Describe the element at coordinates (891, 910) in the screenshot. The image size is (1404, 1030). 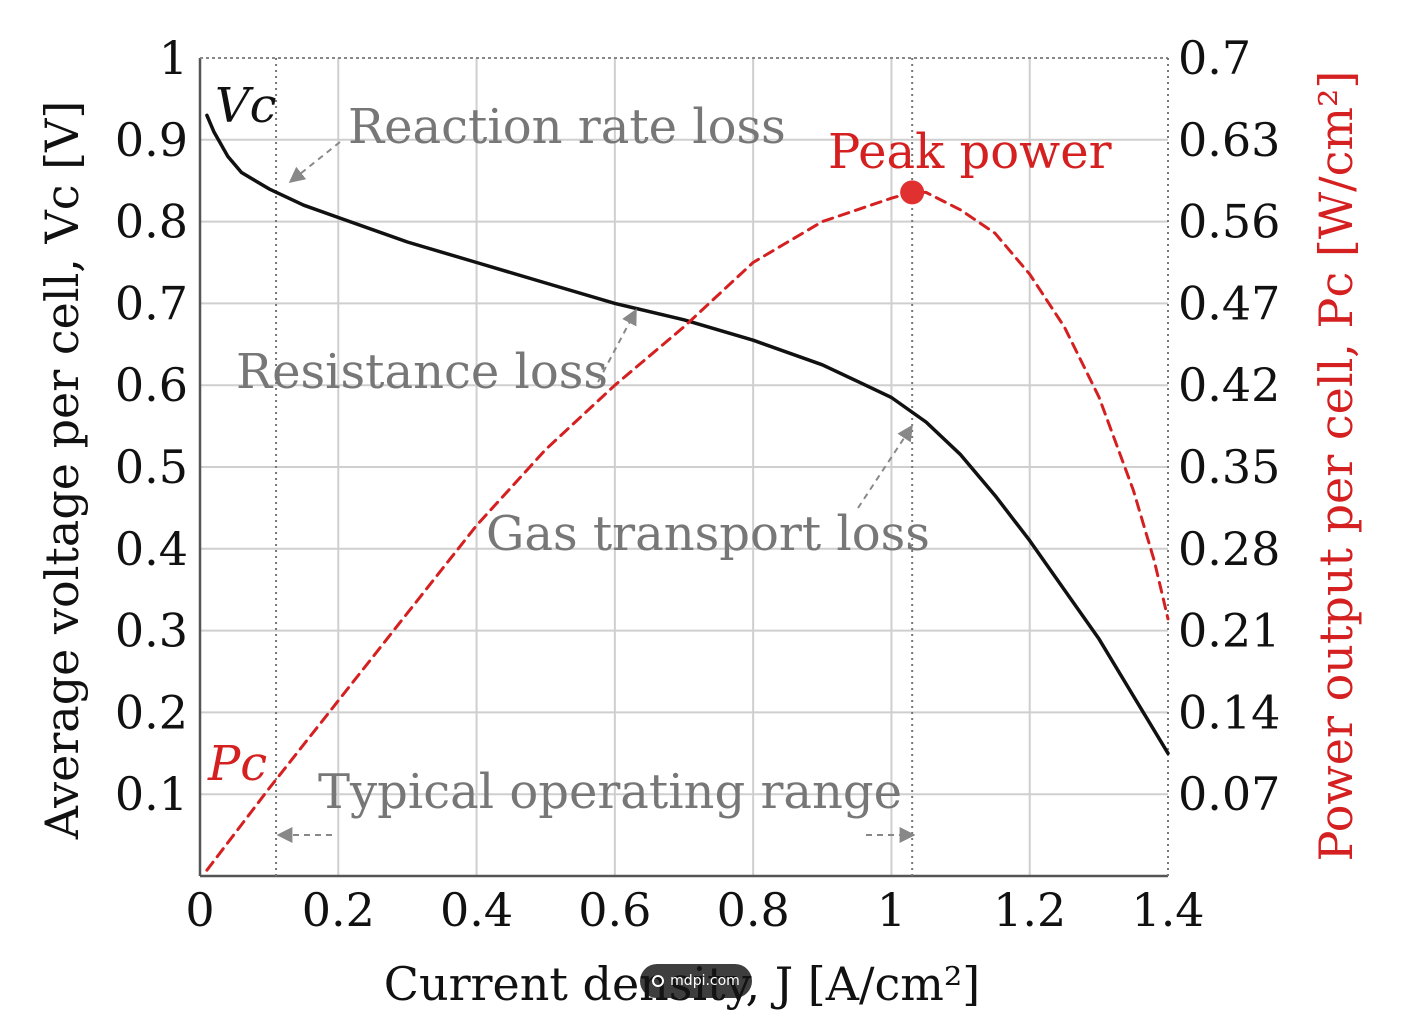
I see `x-tick-label: 1` at that location.